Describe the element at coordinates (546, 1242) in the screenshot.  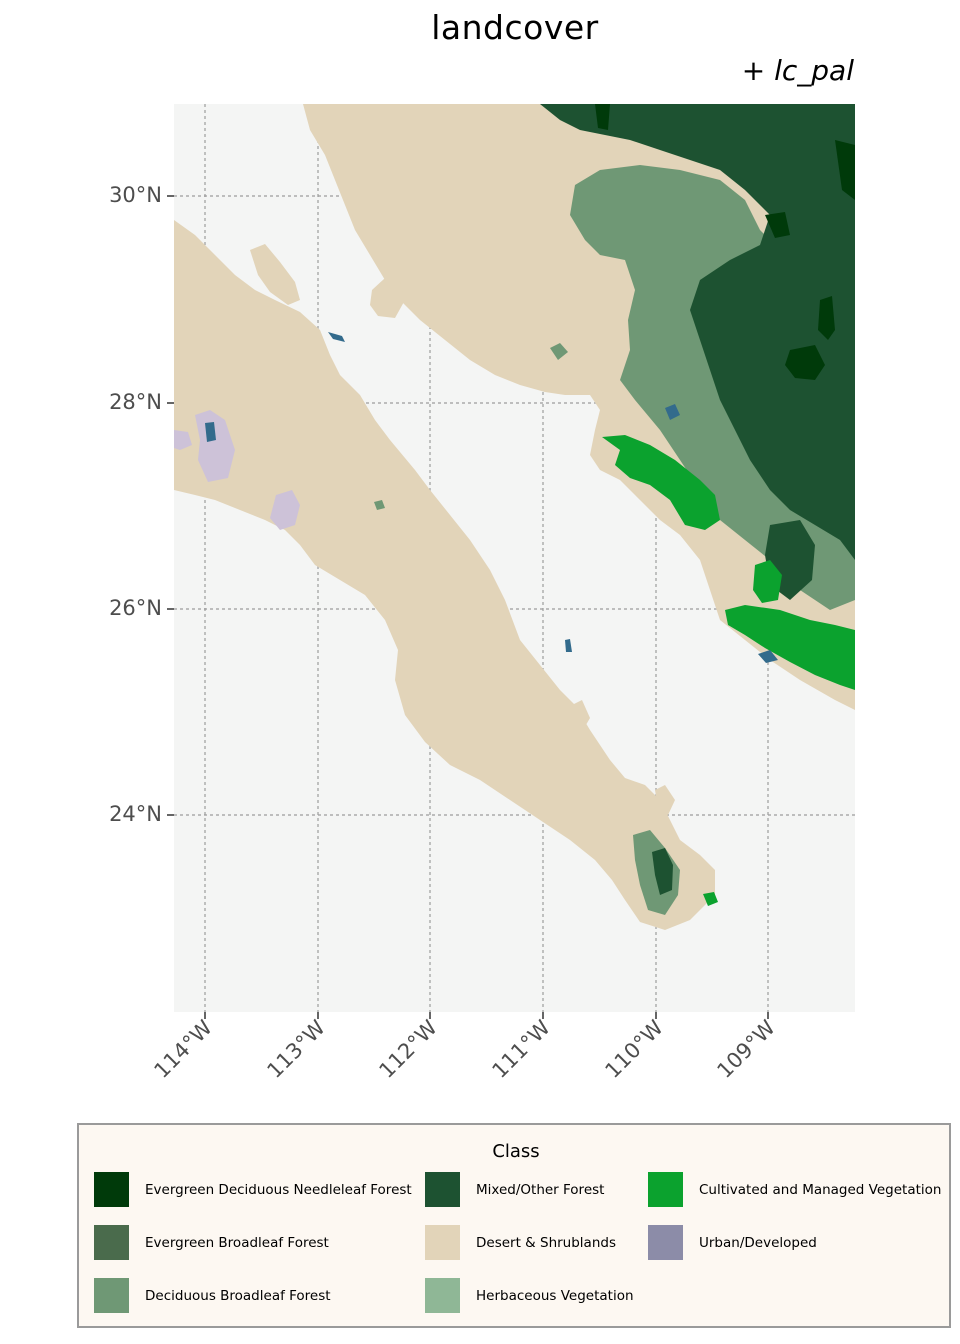
I see `legend-label: Desert & Shrublands` at that location.